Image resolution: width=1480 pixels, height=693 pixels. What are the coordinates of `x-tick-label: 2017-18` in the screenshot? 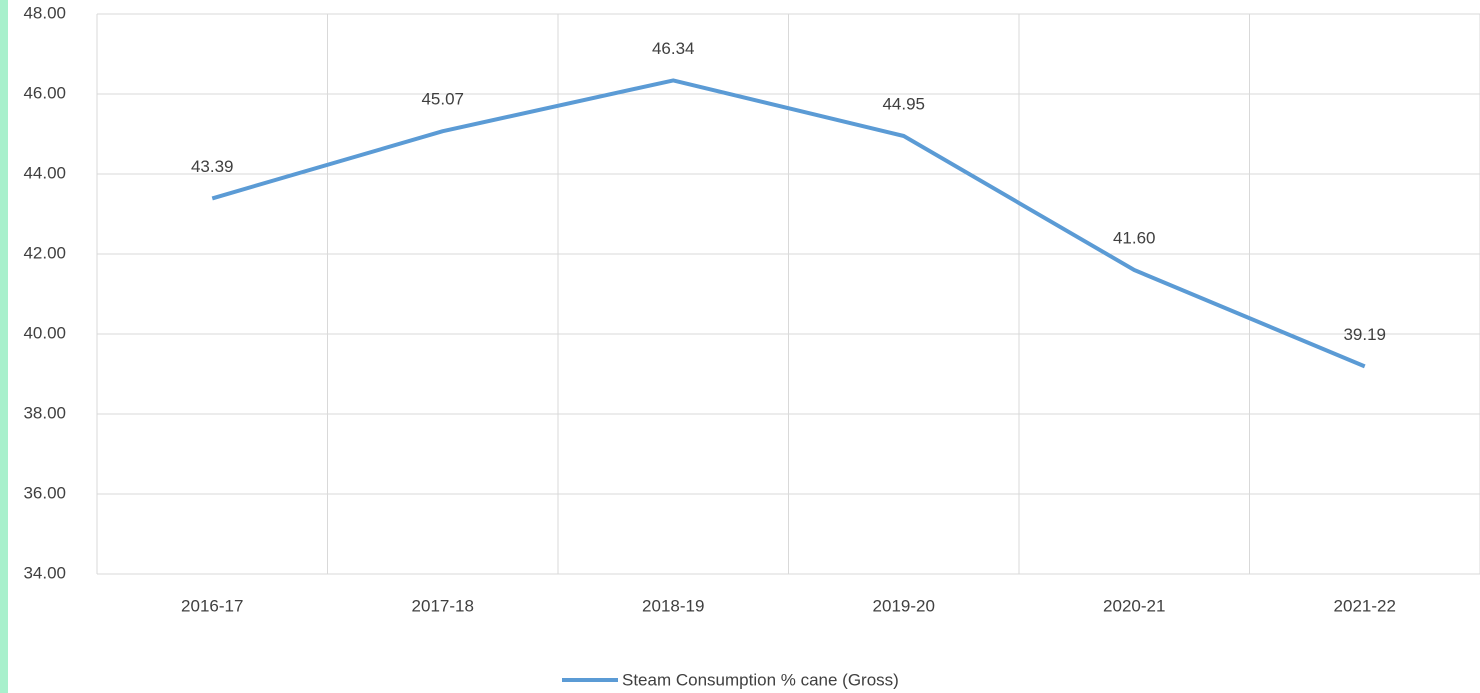 It's located at (443, 605).